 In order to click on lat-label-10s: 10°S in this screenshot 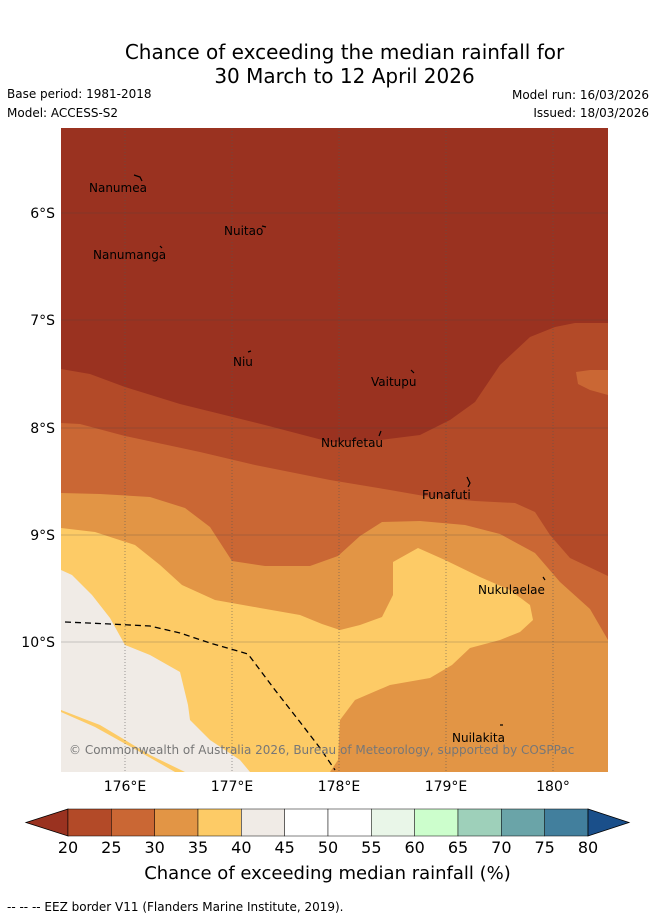, I will do `click(38, 643)`.